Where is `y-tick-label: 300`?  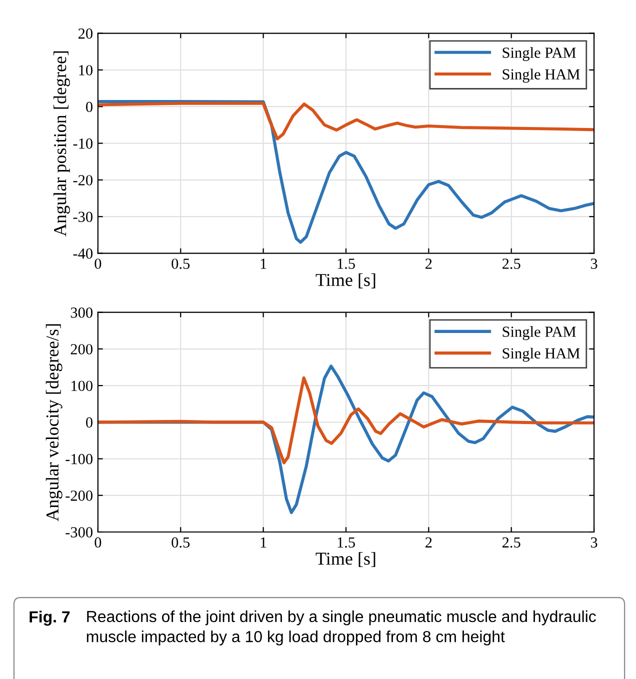 y-tick-label: 300 is located at coordinates (81, 312).